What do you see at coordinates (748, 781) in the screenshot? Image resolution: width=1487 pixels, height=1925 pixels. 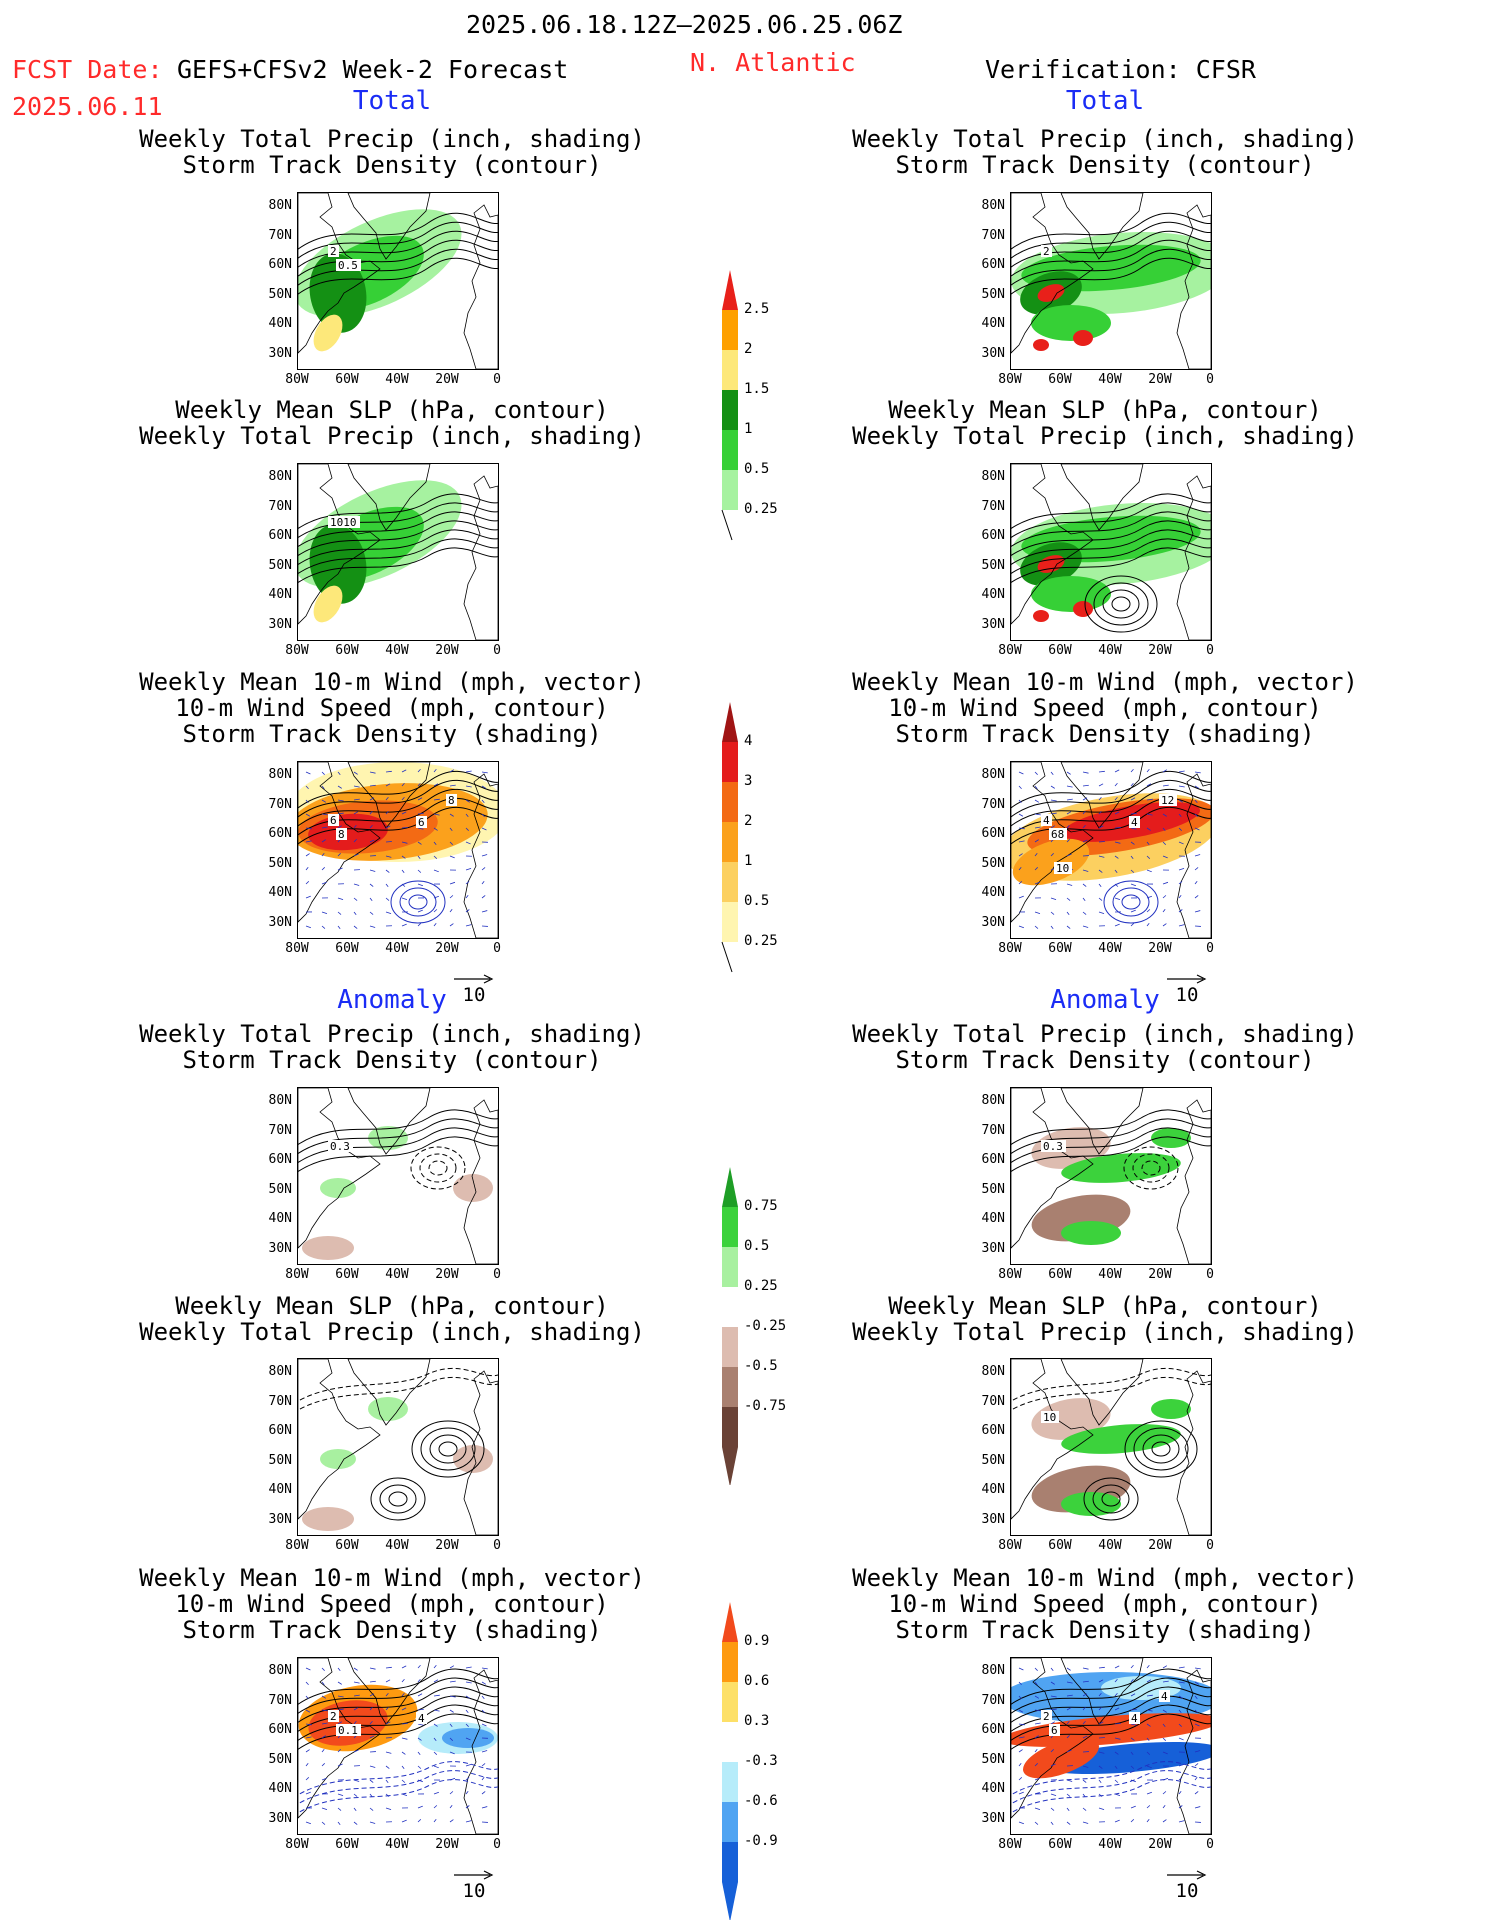 I see `colorbar-label: 3` at bounding box center [748, 781].